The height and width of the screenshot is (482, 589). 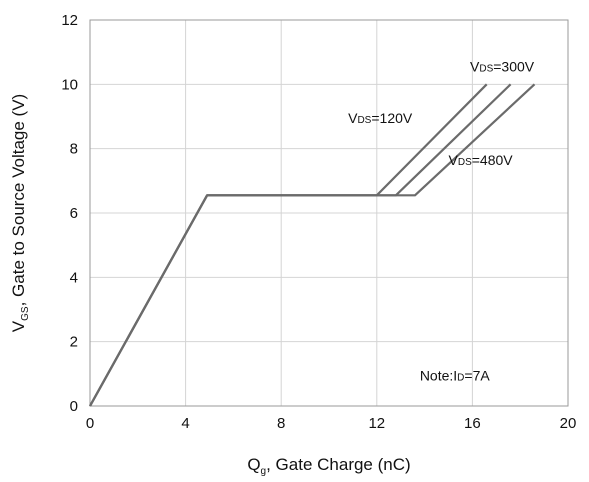 I want to click on y-tick-label: 12, so click(x=69, y=20).